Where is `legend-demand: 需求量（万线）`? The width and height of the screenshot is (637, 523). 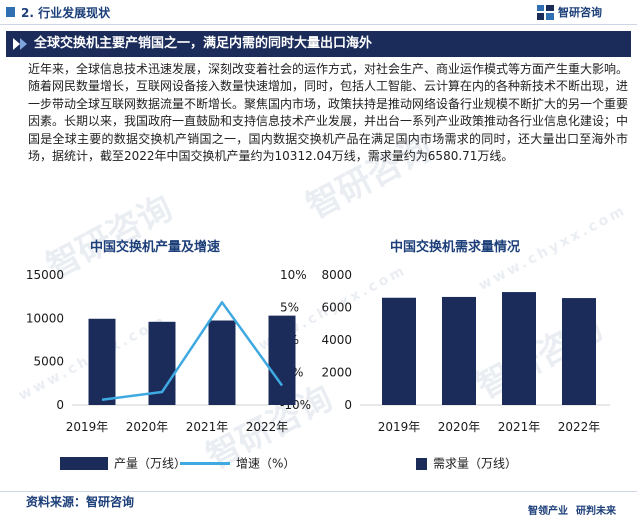
legend-demand: 需求量（万线） is located at coordinates (466, 463).